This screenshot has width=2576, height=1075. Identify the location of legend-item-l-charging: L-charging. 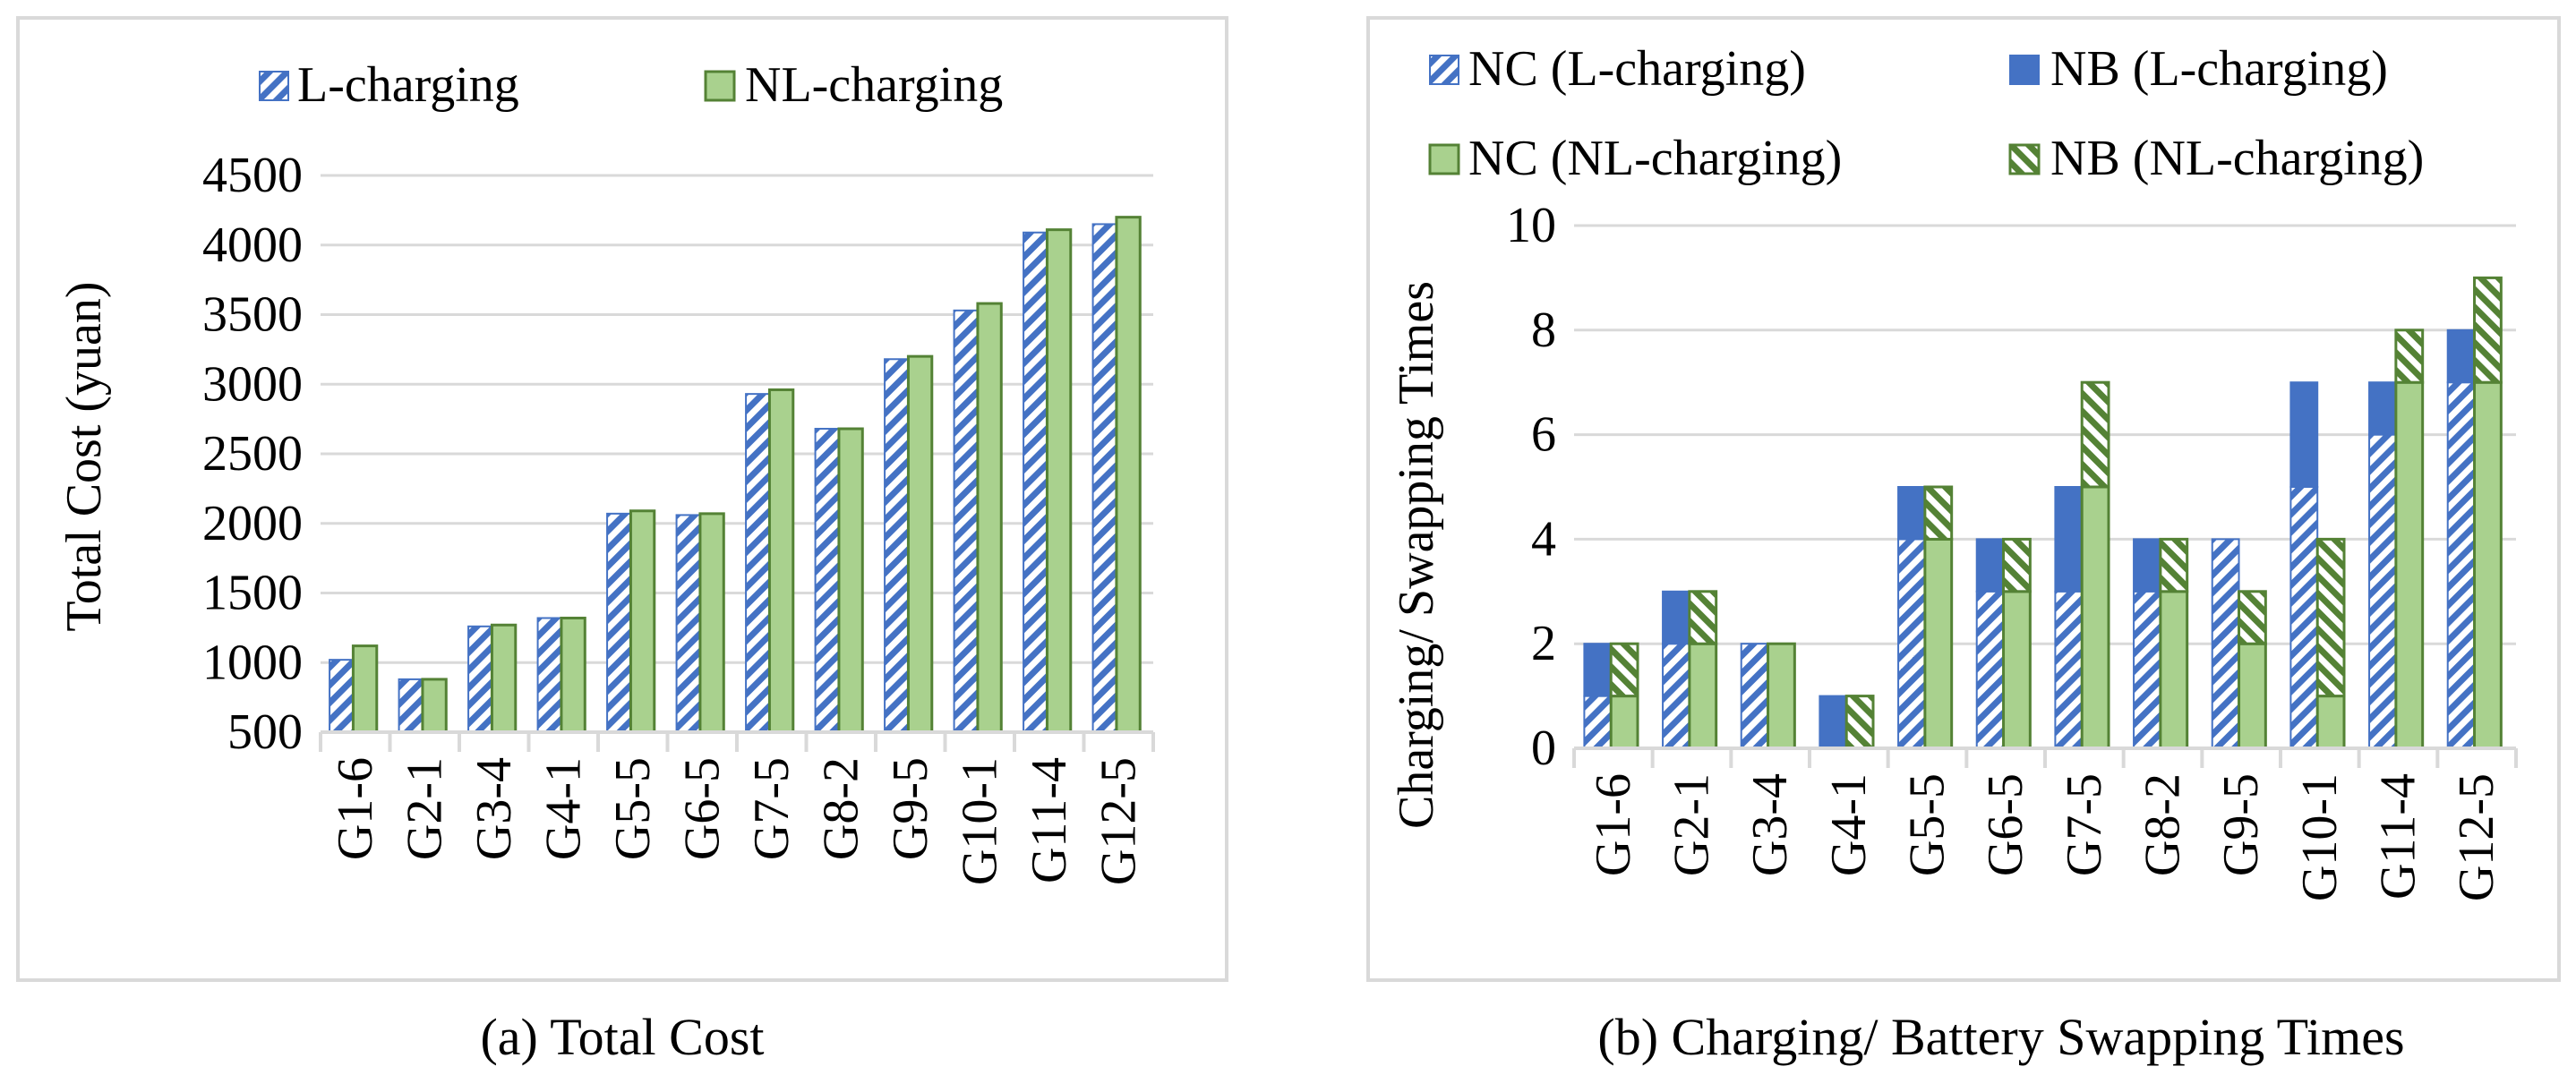
(389, 85).